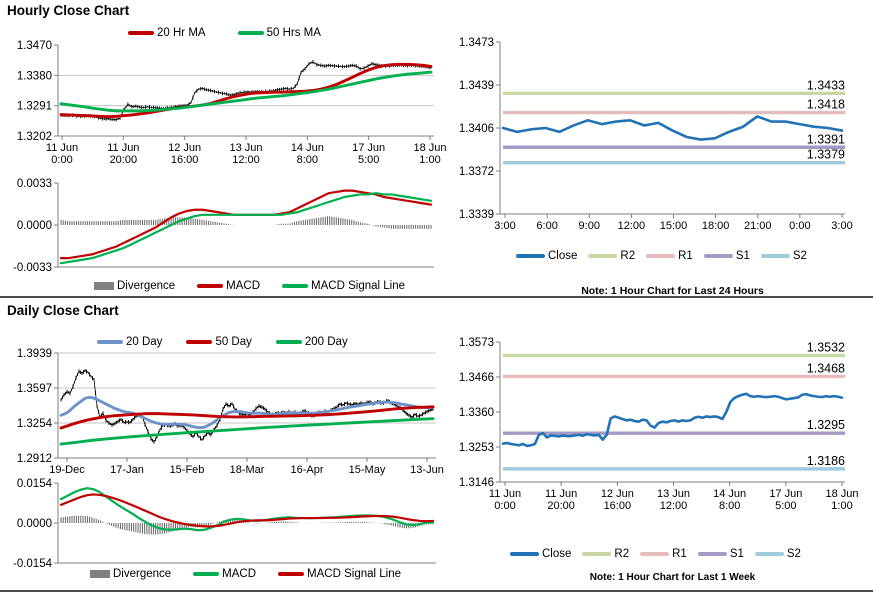  I want to click on line-swatch-50day, so click(199, 342).